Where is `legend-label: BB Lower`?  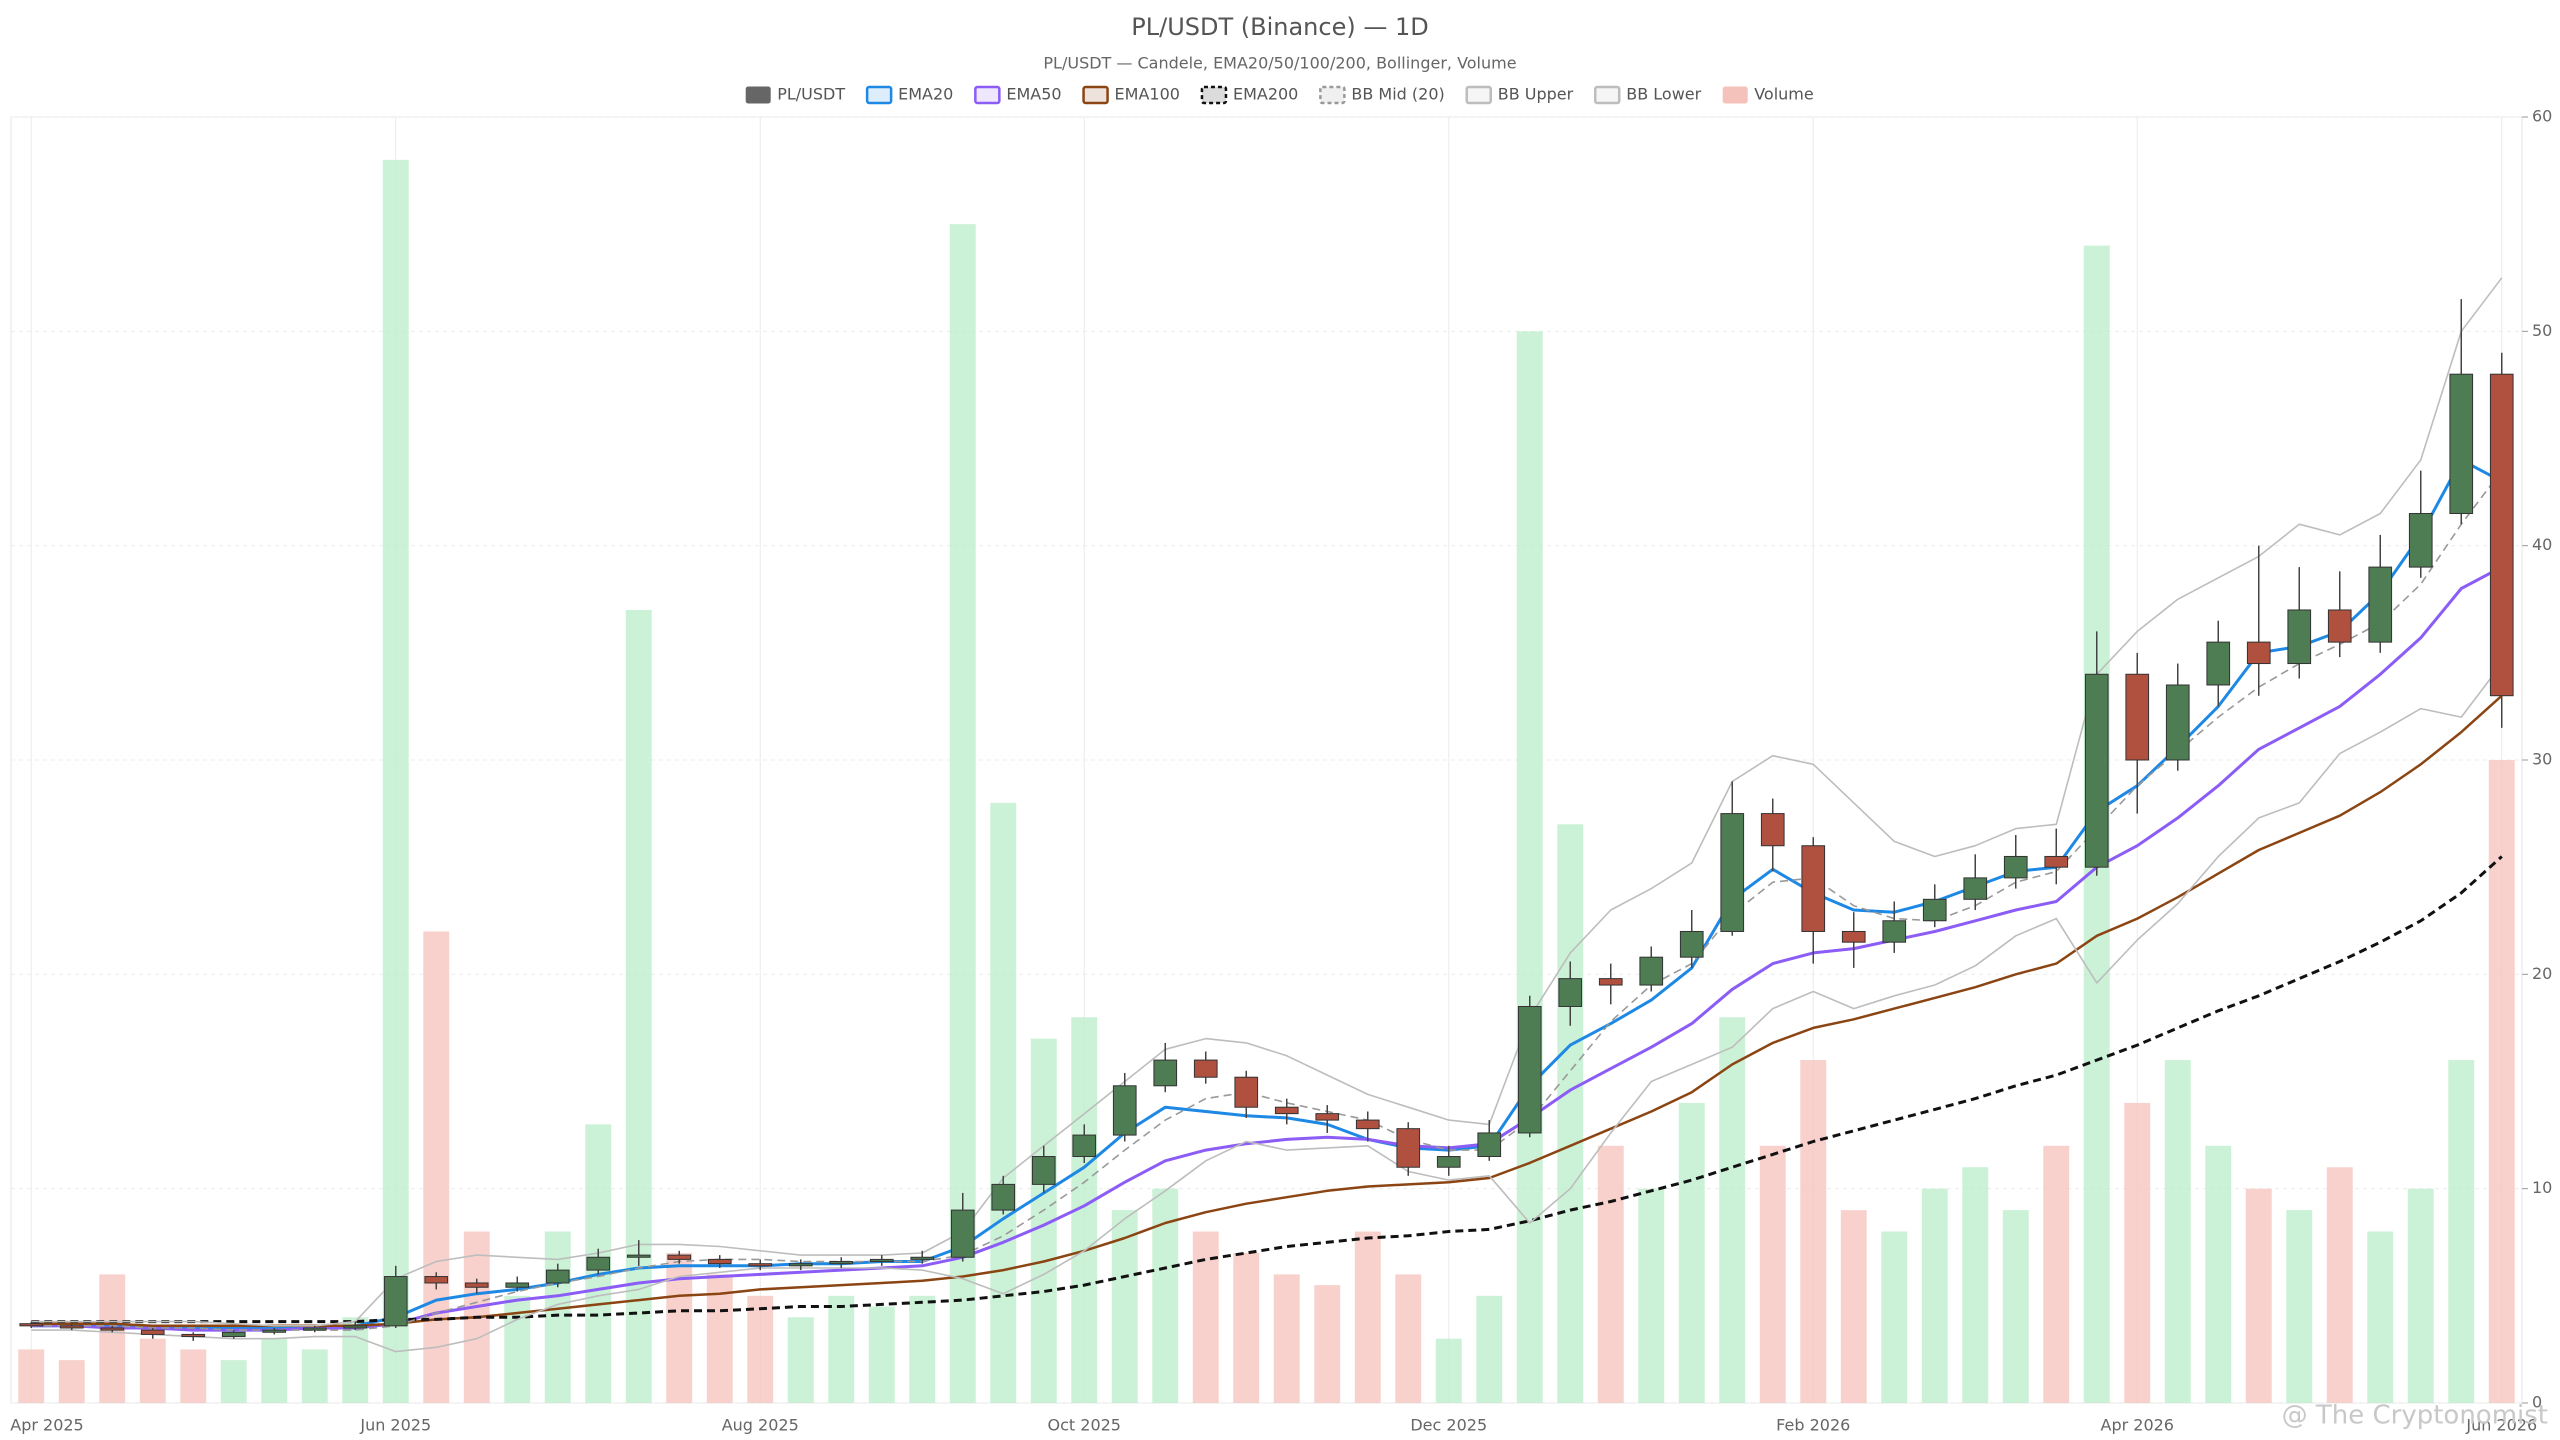
legend-label: BB Lower is located at coordinates (1663, 94).